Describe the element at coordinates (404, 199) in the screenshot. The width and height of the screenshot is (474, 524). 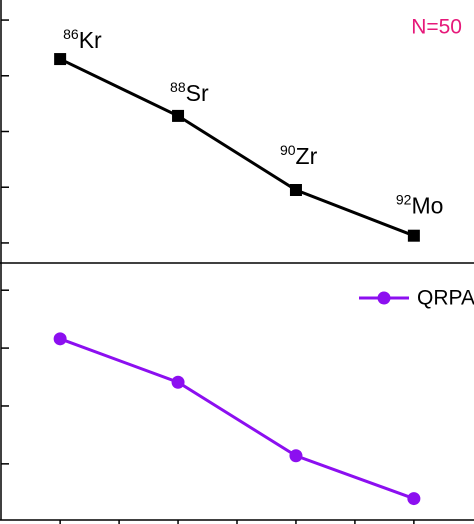
I see `mass-number: 92` at that location.